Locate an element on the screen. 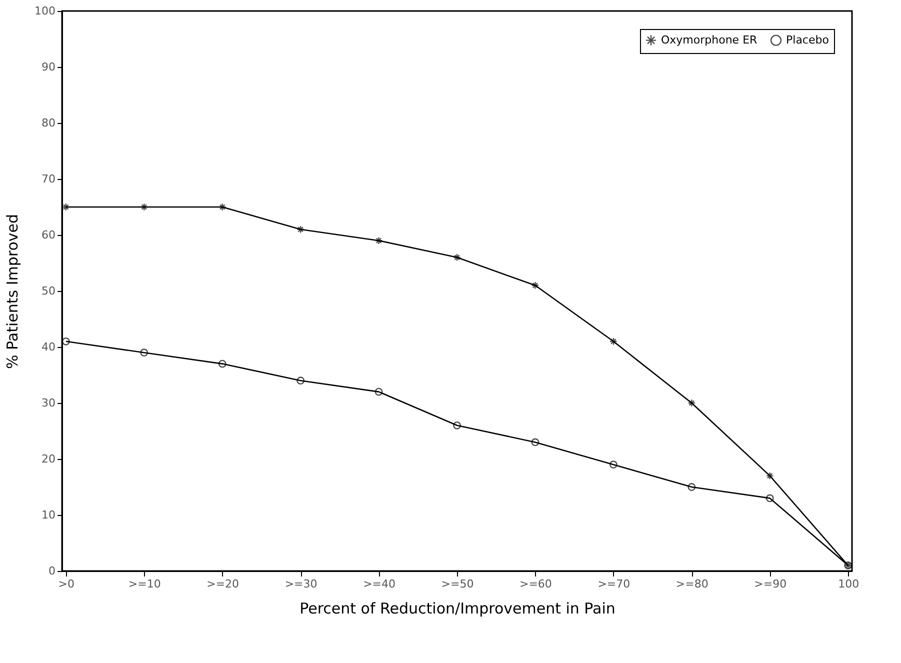  x-tick-label: >0 is located at coordinates (66, 584).